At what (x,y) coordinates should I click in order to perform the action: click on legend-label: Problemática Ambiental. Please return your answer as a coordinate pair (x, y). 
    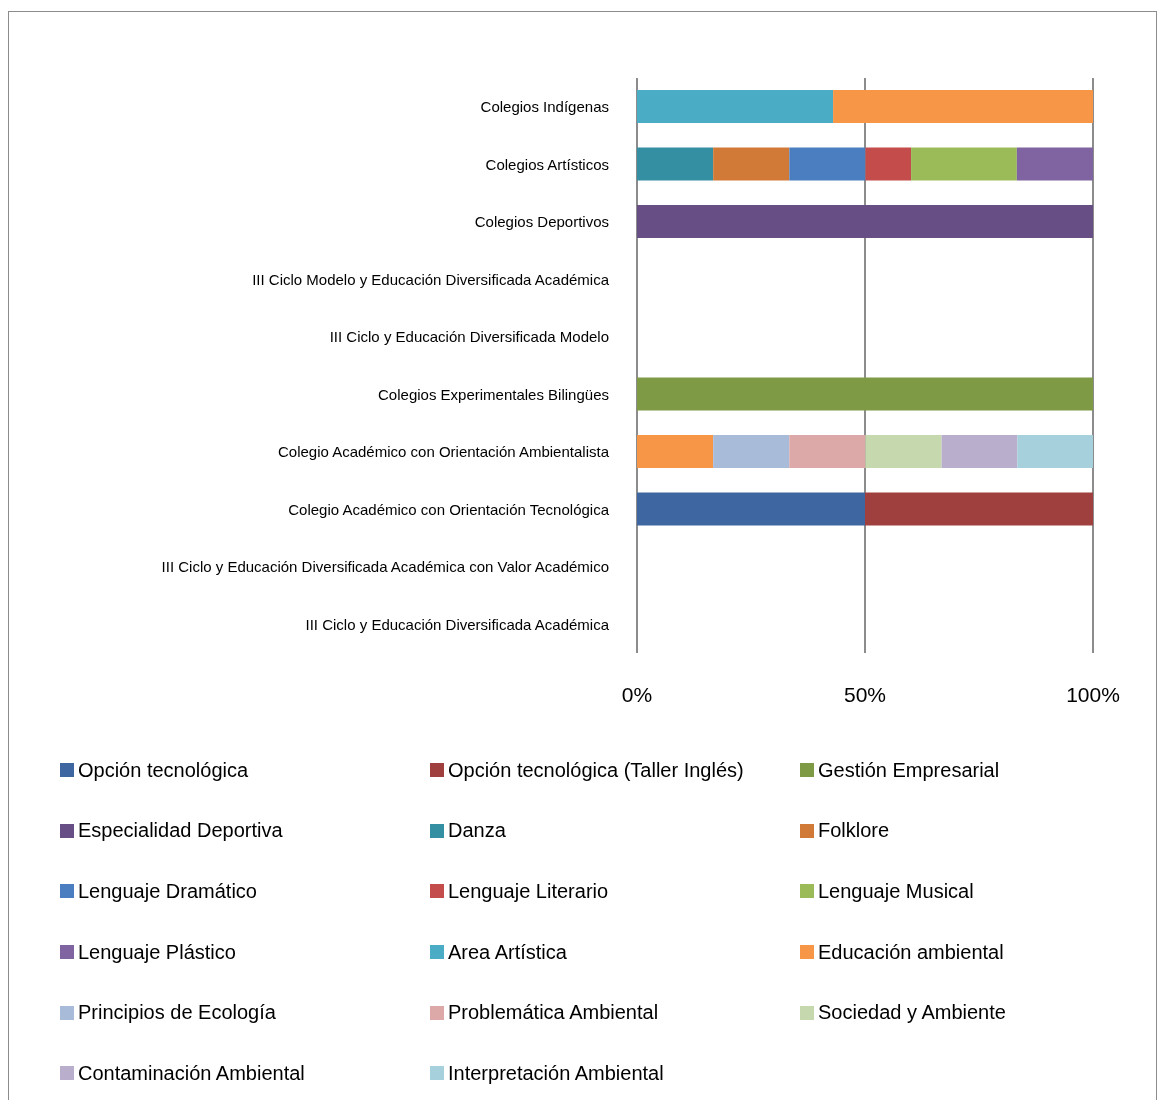
    Looking at the image, I should click on (553, 1013).